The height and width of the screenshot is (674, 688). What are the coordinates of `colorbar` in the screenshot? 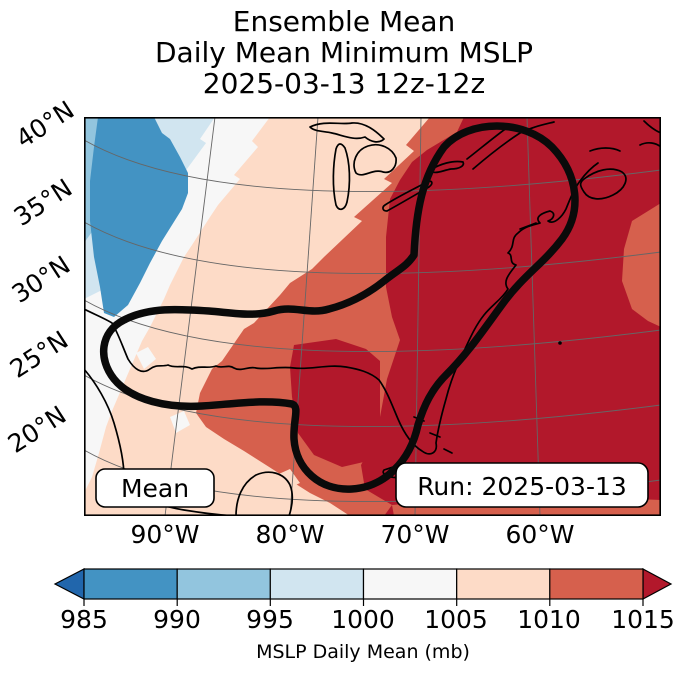 It's located at (363, 586).